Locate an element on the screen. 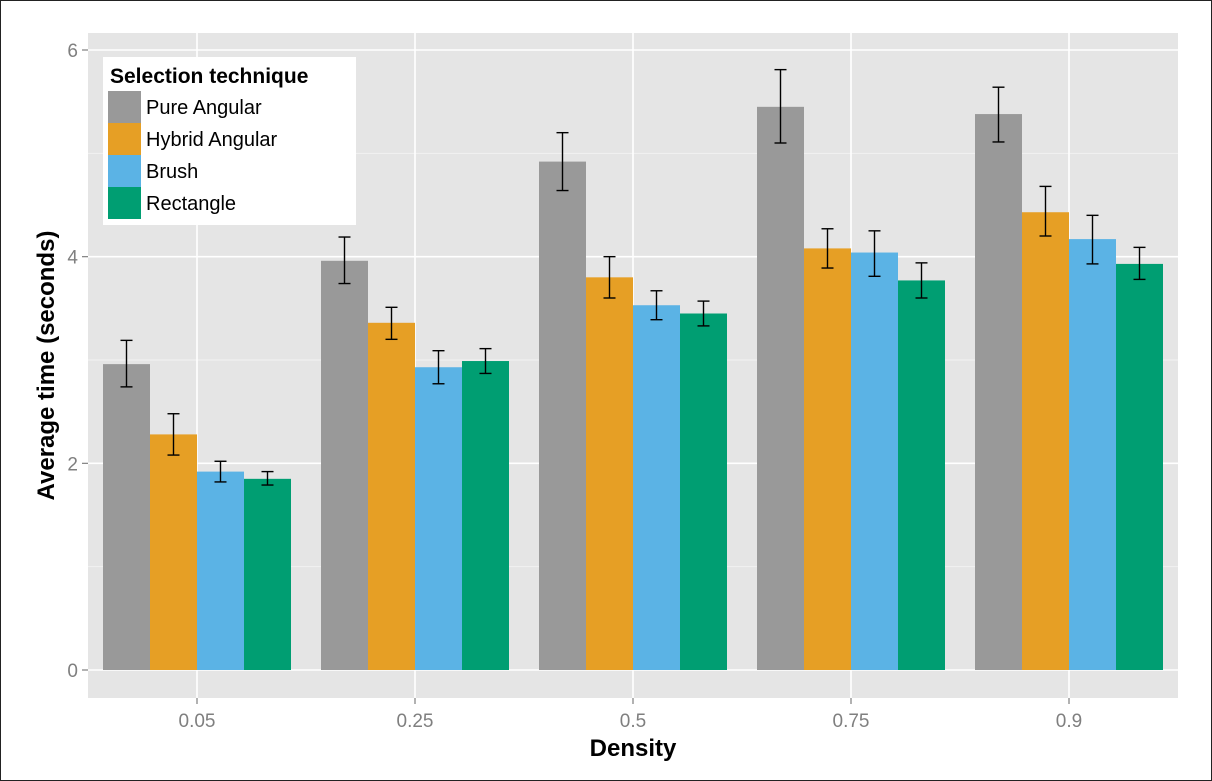 Image resolution: width=1212 pixels, height=781 pixels. legend-label-hybrid-angular: Hybrid Angular is located at coordinates (212, 140).